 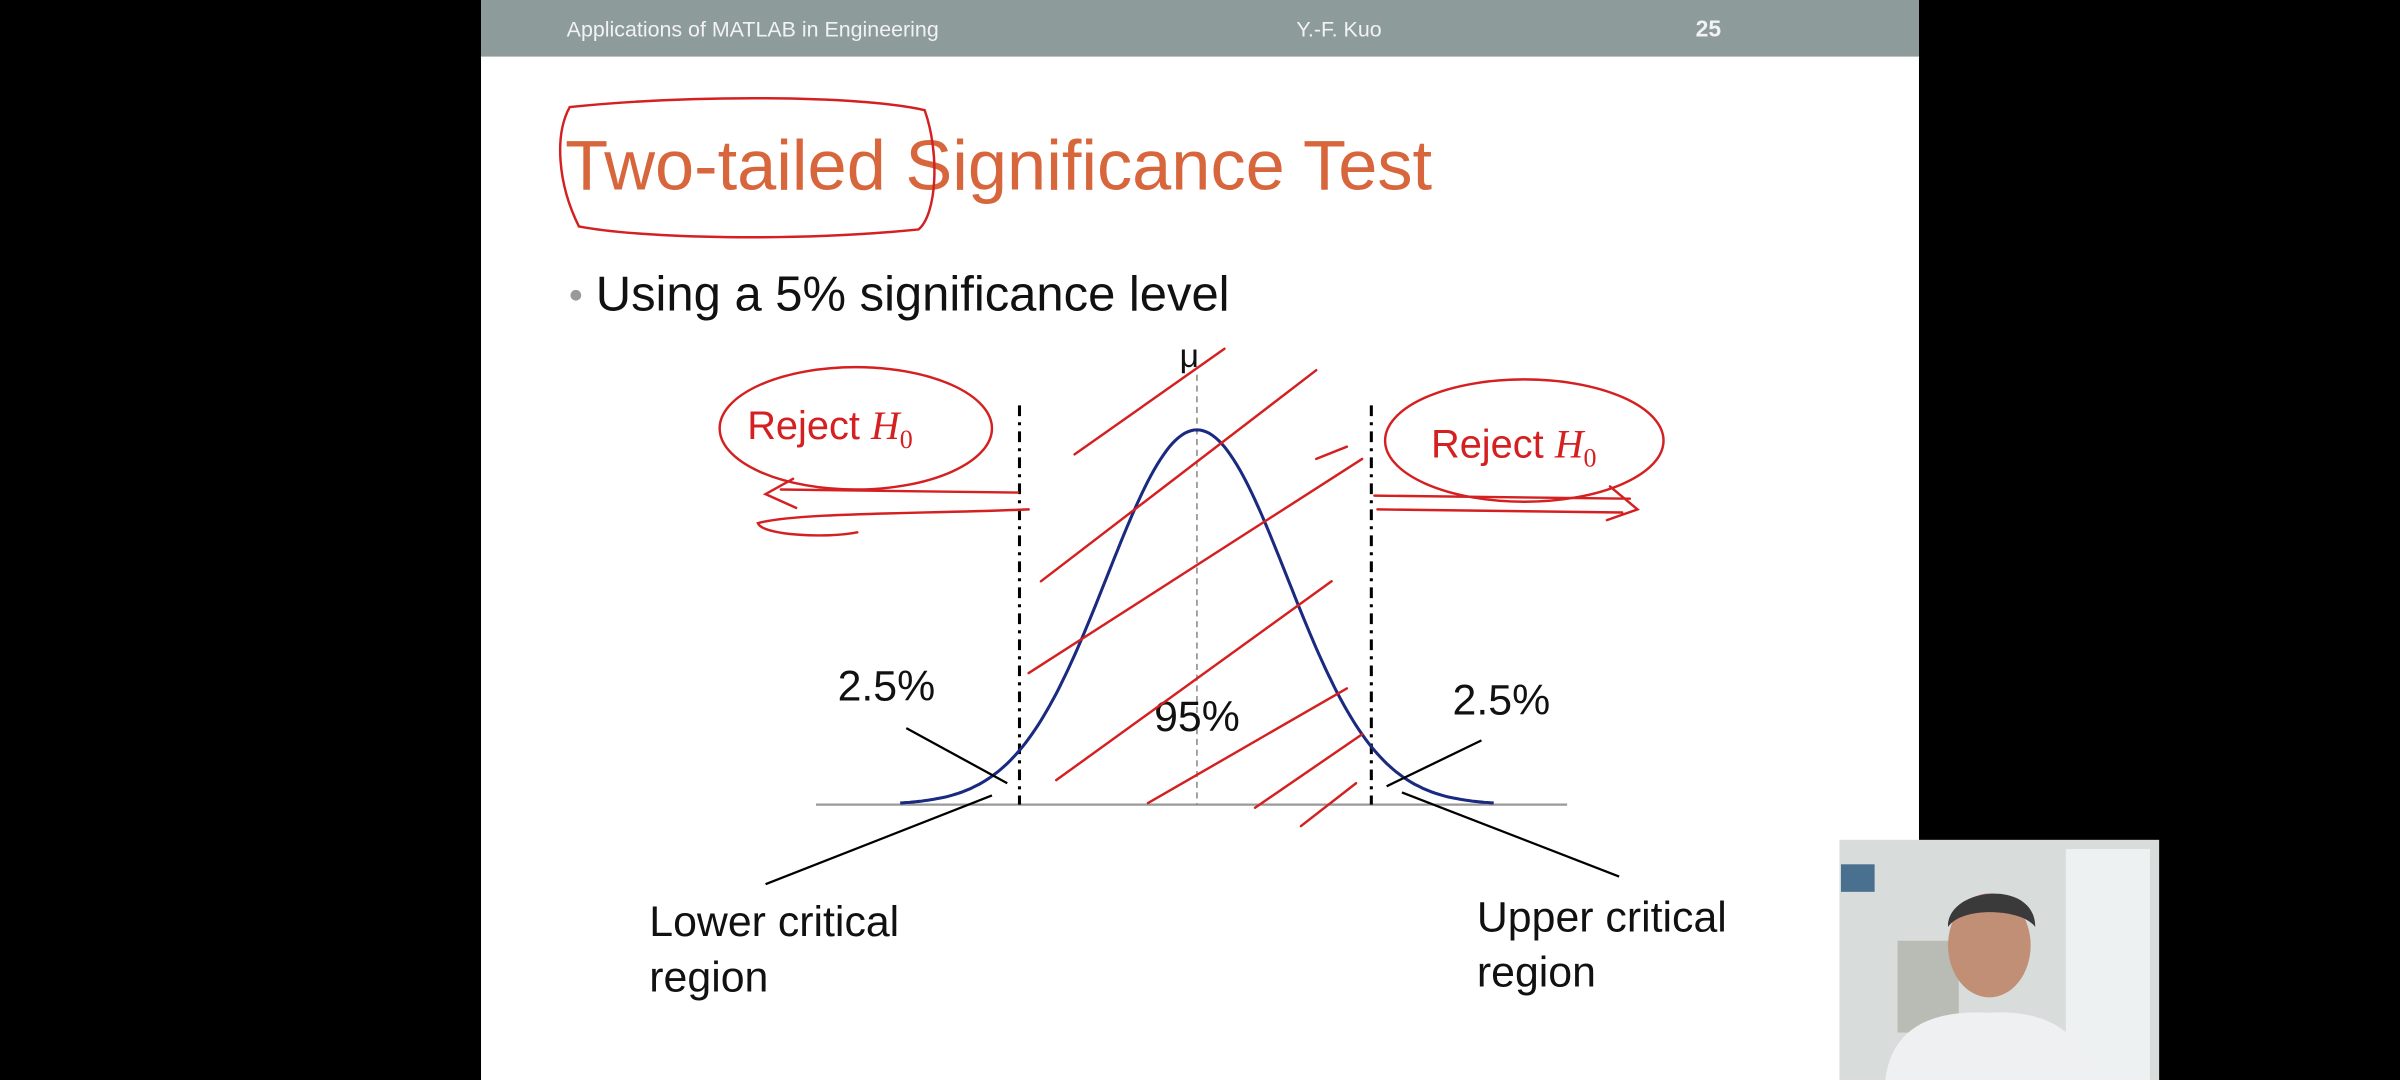 What do you see at coordinates (1338, 30) in the screenshot?
I see `author: Y.-F. Kuo` at bounding box center [1338, 30].